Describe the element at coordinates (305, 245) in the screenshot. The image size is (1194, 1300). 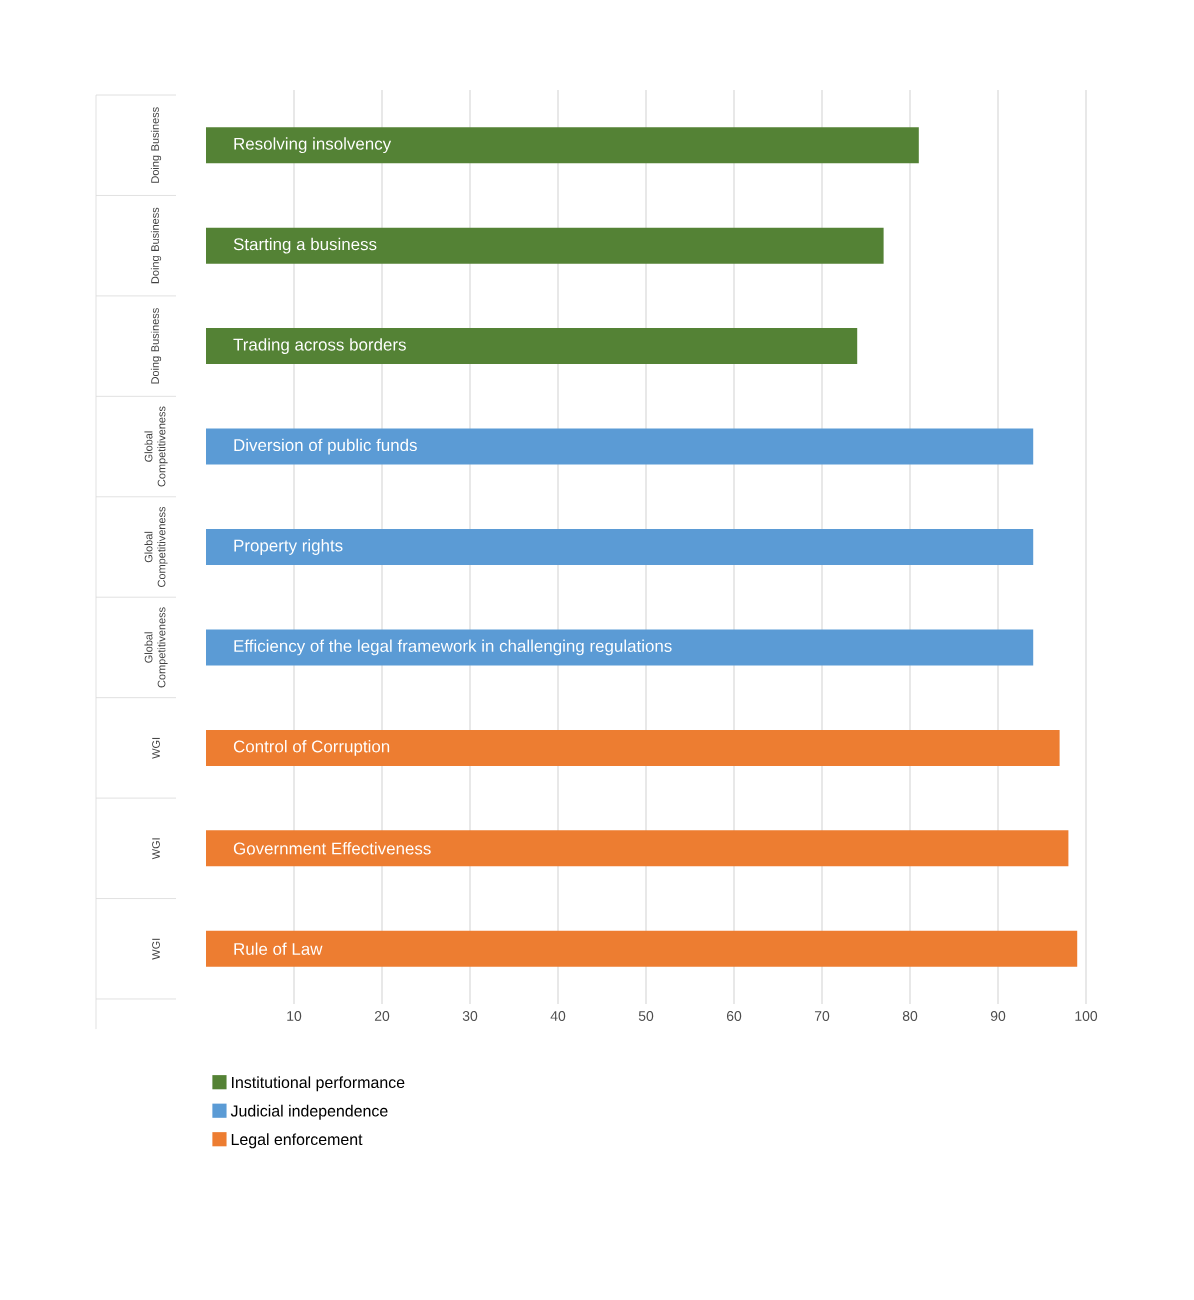
I see `y-tick-label: Starting a business` at that location.